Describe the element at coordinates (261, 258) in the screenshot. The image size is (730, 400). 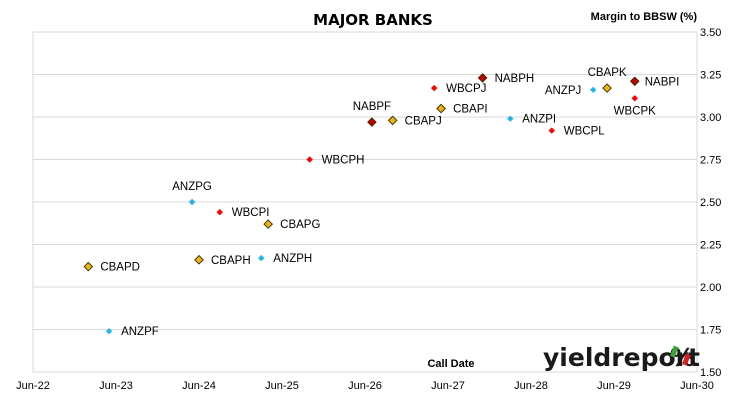
I see `point-anzph` at that location.